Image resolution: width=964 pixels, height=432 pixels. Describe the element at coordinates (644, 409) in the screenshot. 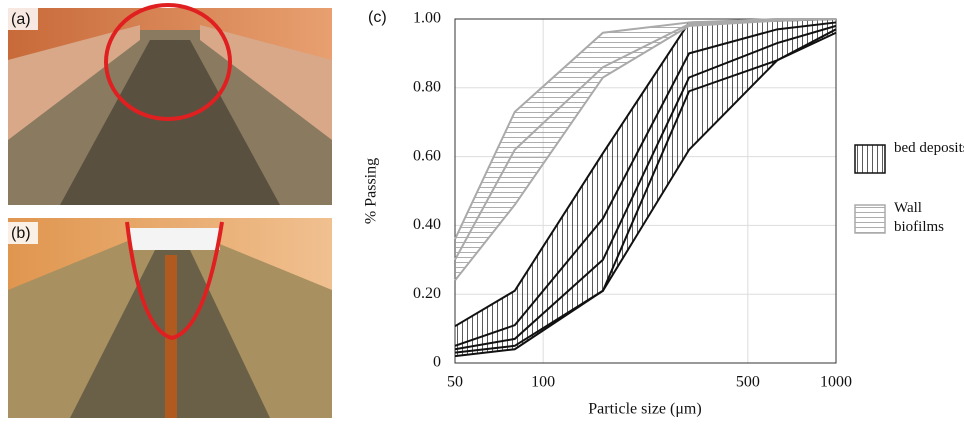

I see `x-axis-label: Particle size (μm)` at that location.